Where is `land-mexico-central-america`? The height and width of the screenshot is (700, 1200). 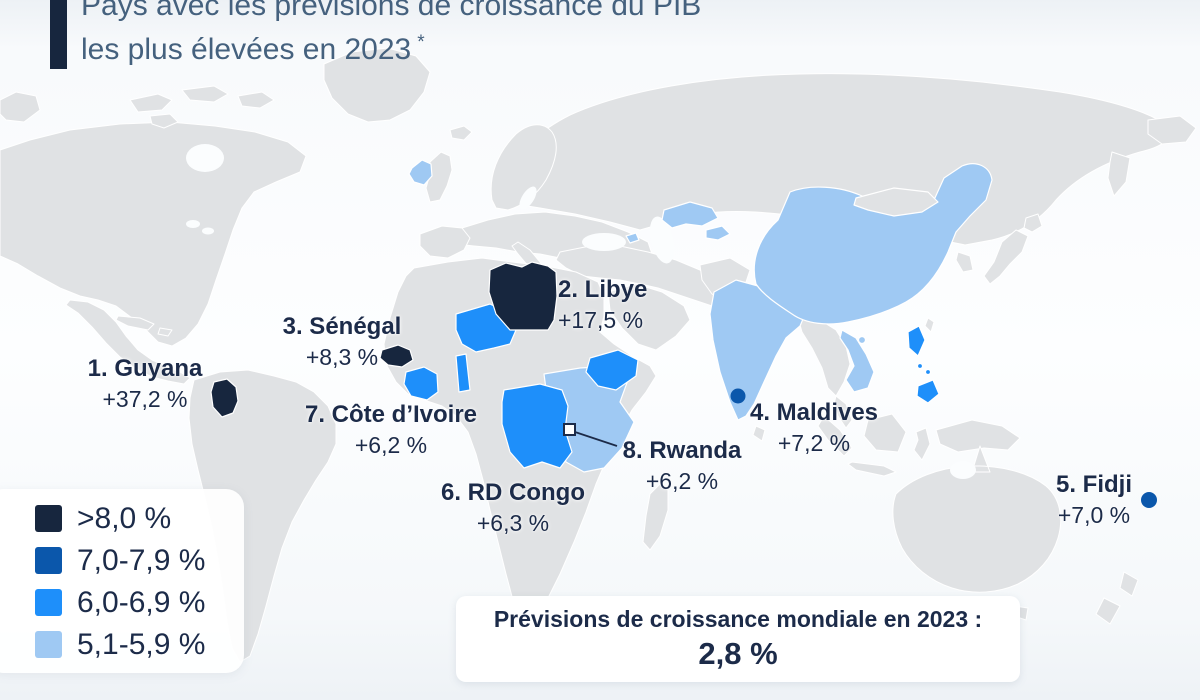 land-mexico-central-america is located at coordinates (128, 342).